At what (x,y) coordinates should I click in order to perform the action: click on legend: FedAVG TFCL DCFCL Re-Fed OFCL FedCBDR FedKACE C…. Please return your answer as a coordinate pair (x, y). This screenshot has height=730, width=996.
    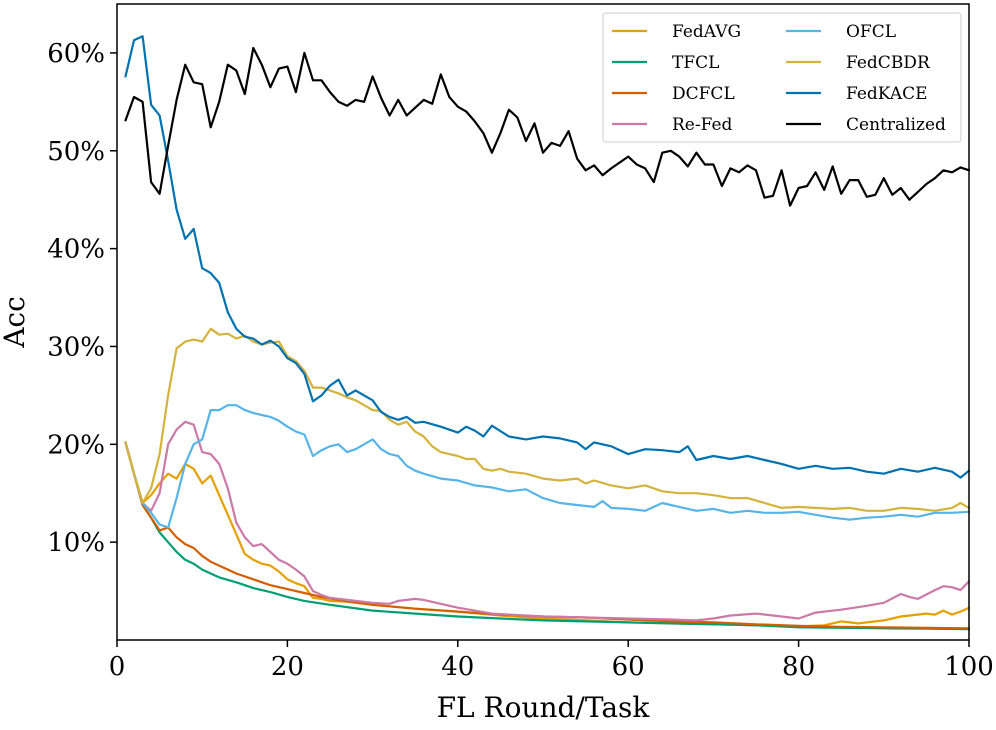
    Looking at the image, I should click on (782, 77).